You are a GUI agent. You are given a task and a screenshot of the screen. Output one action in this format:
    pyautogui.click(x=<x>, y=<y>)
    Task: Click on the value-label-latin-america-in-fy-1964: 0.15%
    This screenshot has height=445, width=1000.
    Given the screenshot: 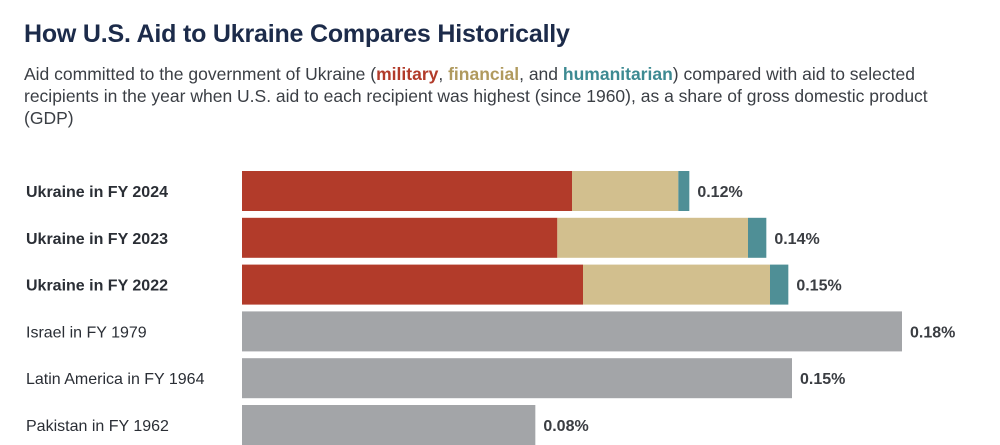 What is the action you would take?
    pyautogui.click(x=822, y=379)
    